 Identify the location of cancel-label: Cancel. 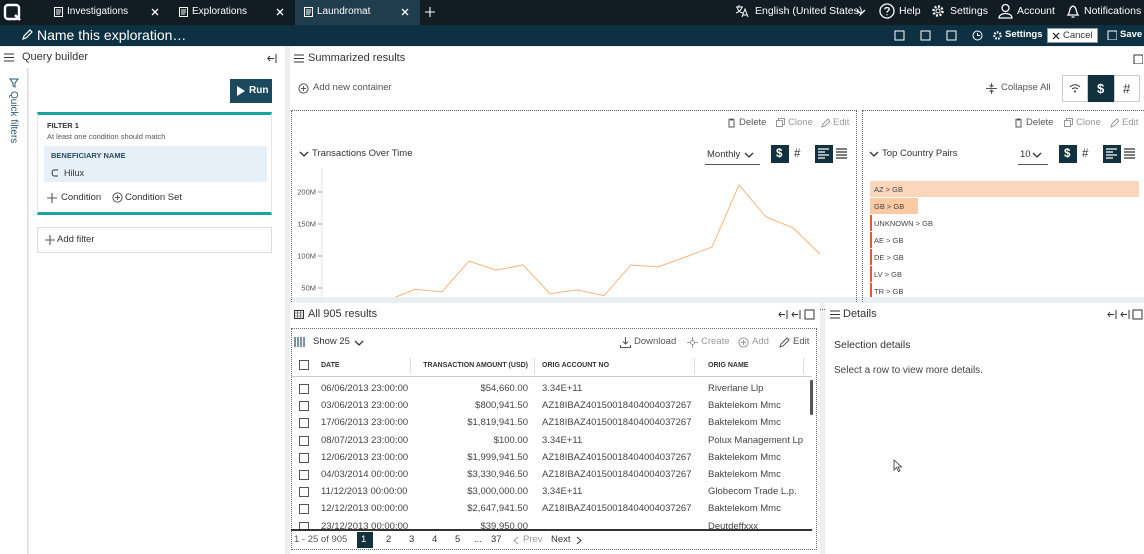
(1078, 35).